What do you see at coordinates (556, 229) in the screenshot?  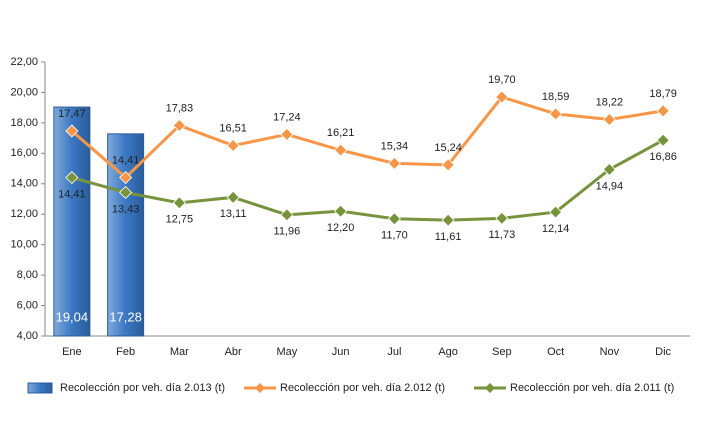 I see `data-label: 12,14` at bounding box center [556, 229].